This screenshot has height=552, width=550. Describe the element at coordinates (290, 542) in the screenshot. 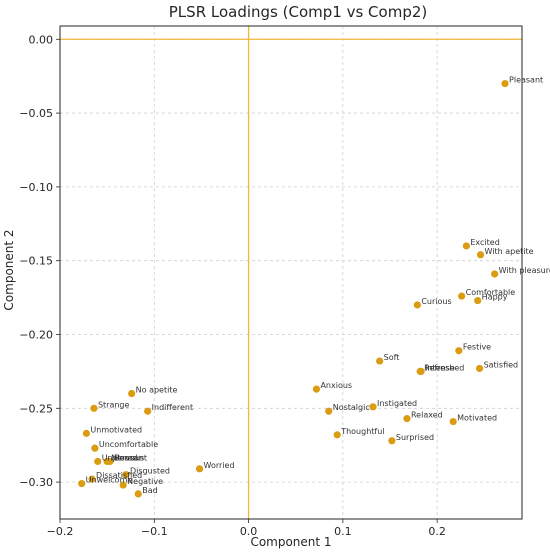

I see `x-axis-label: Component 1` at that location.